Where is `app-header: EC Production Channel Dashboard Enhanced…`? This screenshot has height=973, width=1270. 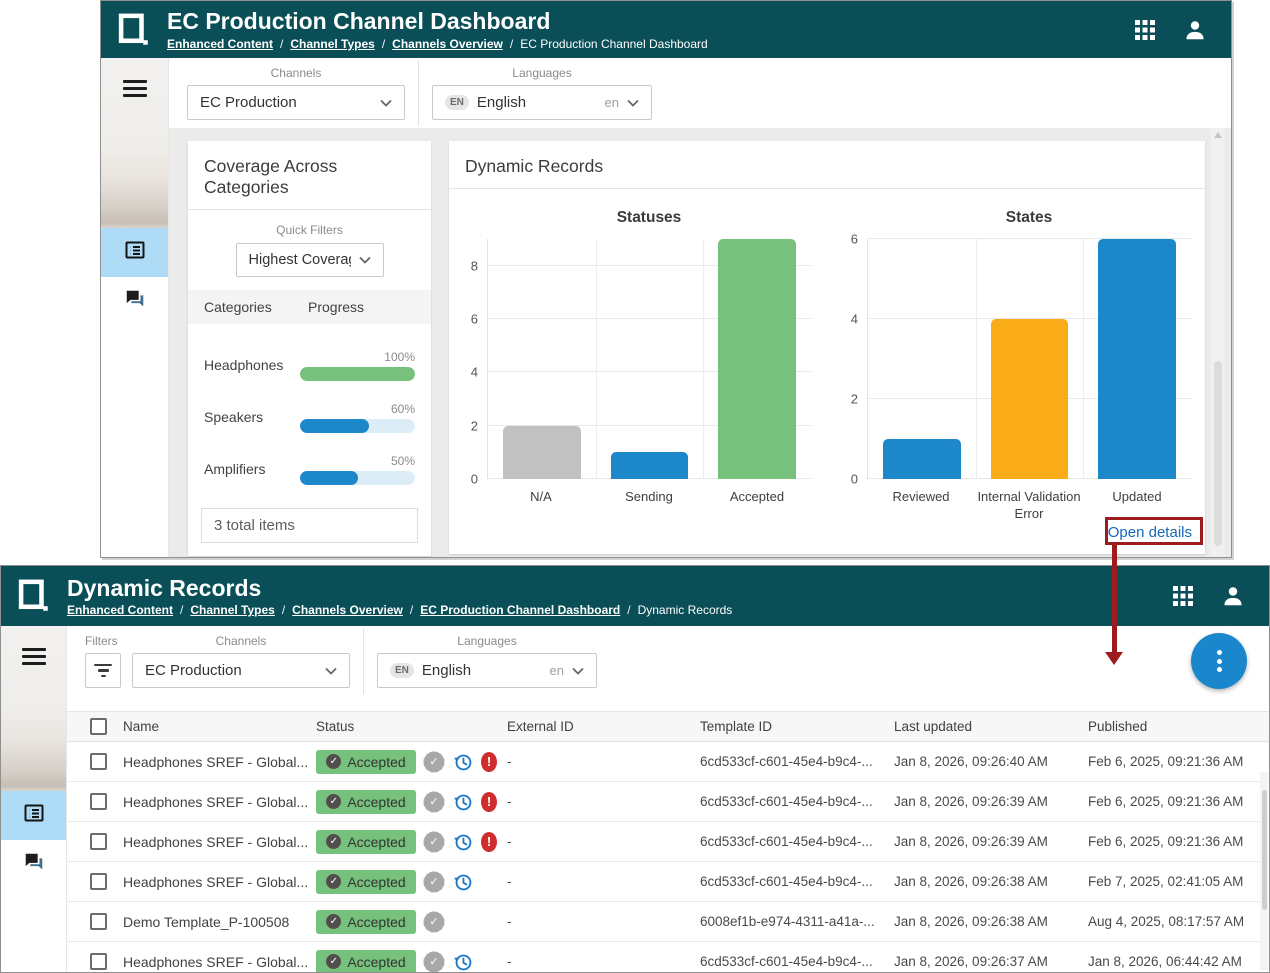
app-header: EC Production Channel Dashboard Enhanced… is located at coordinates (666, 29).